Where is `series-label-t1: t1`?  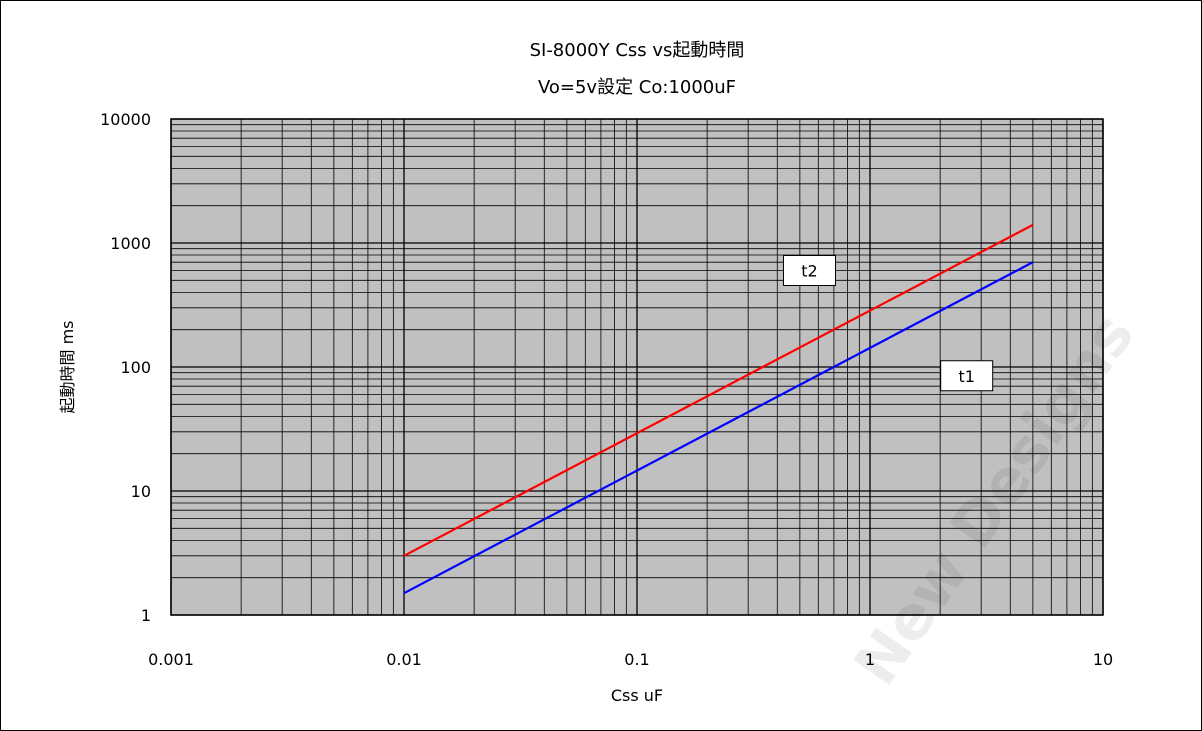
series-label-t1: t1 is located at coordinates (966, 376).